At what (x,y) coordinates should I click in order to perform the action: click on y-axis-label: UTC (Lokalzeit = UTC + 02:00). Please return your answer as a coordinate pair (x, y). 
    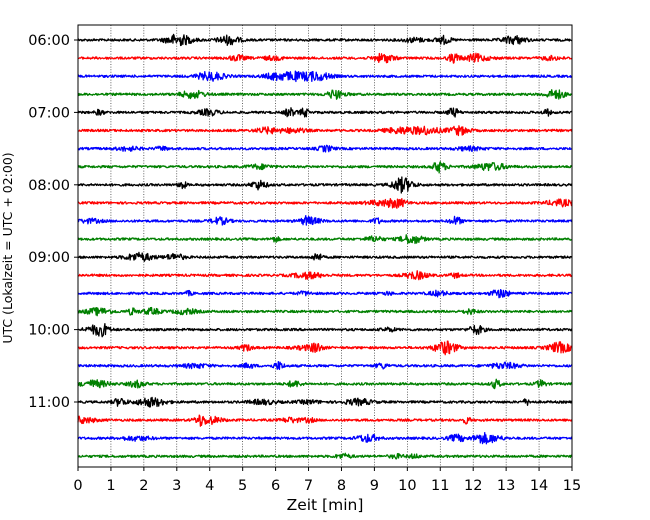
    Looking at the image, I should click on (7, 247).